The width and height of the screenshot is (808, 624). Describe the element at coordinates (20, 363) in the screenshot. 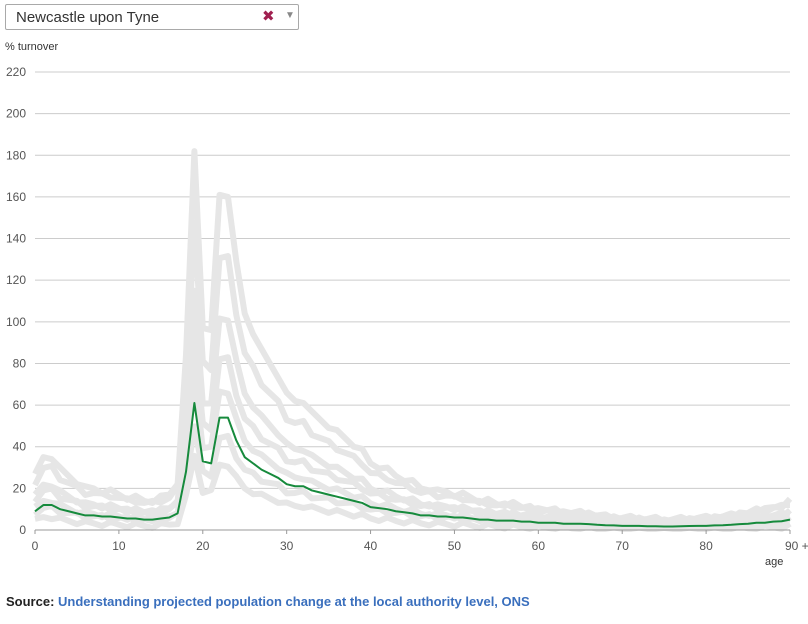

I see `y-tick-label: 80` at that location.